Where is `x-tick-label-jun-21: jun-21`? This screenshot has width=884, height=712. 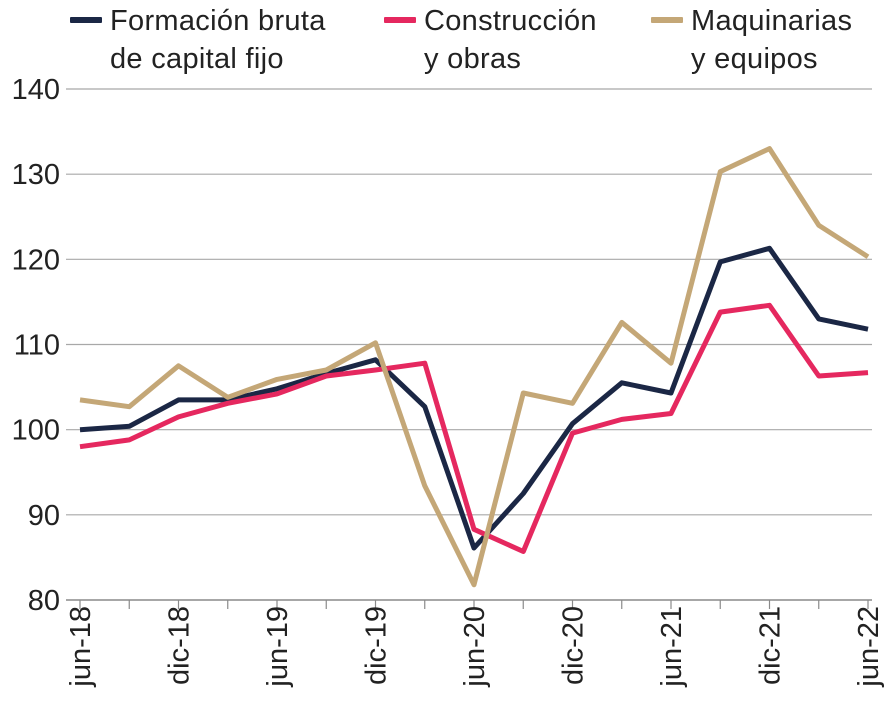 x-tick-label-jun-21: jun-21 is located at coordinates (672, 647).